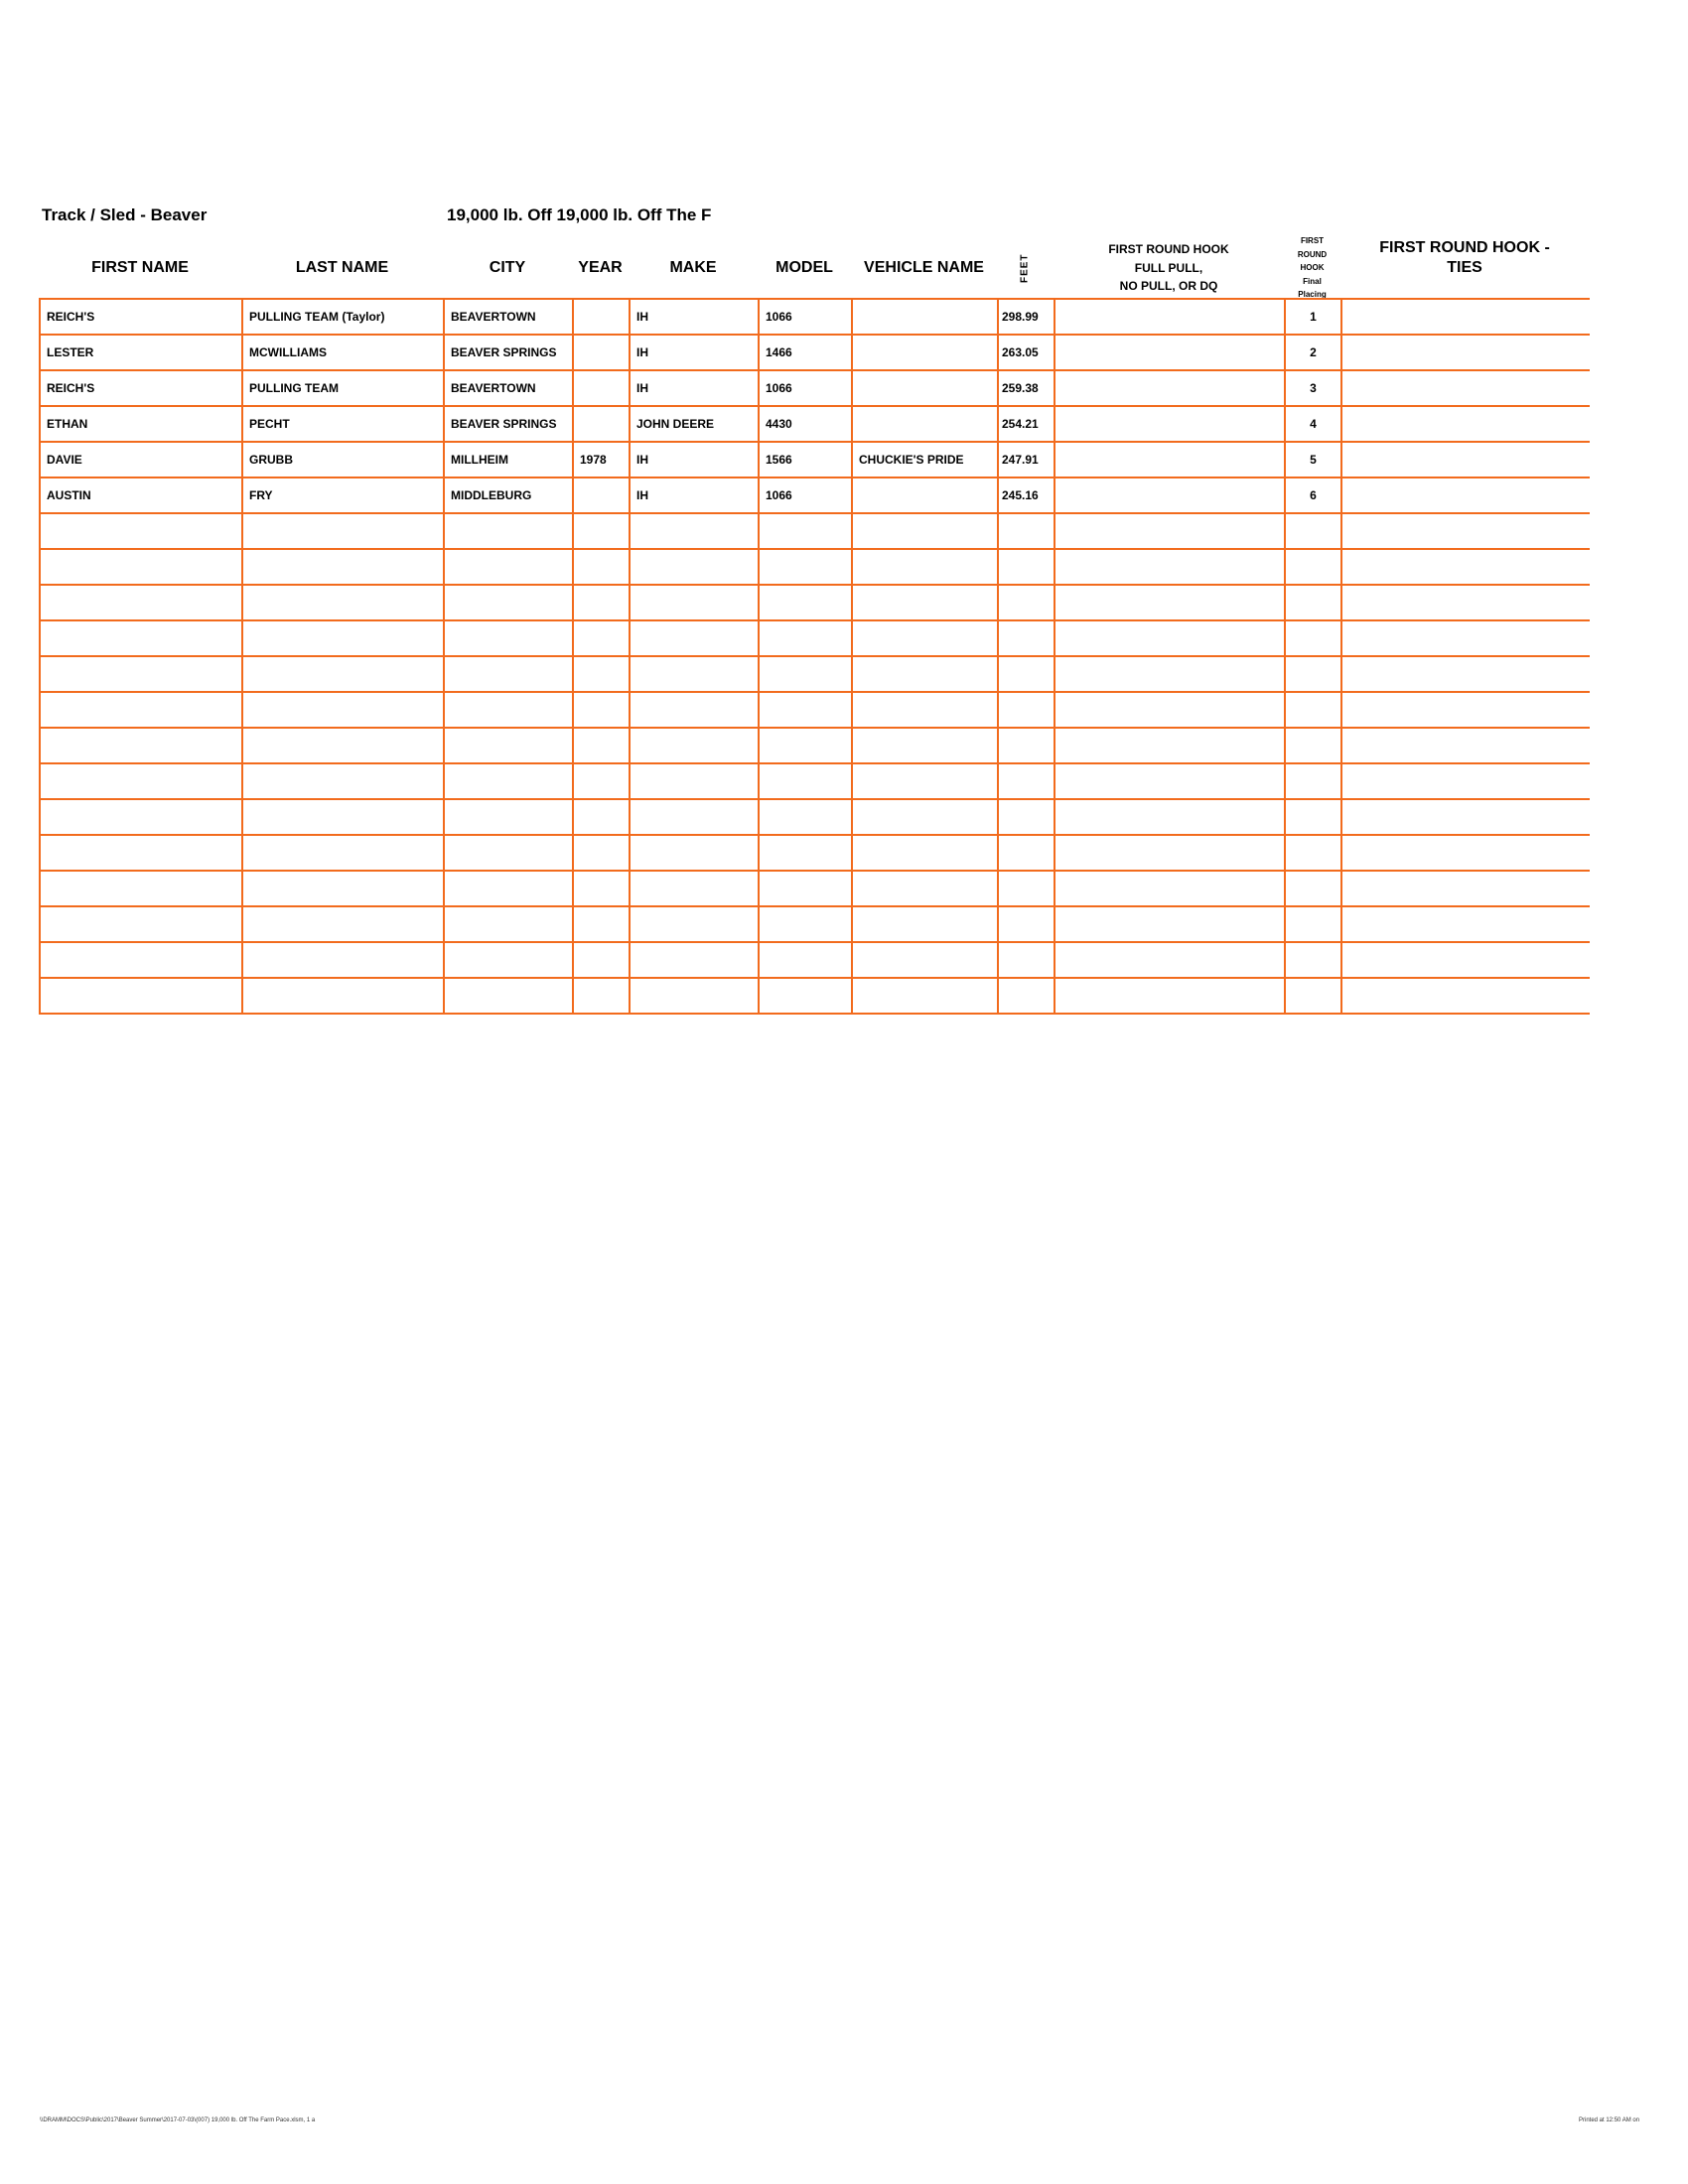 The width and height of the screenshot is (1688, 2184). I want to click on cell-place: 1, so click(1313, 317).